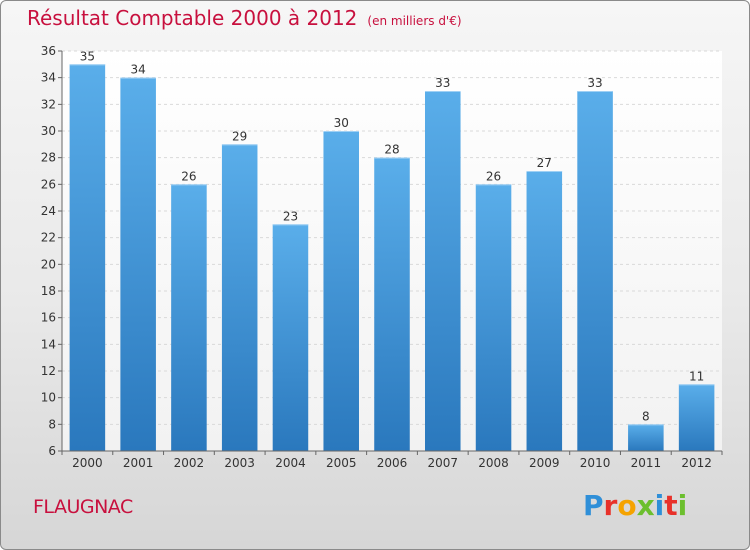 The height and width of the screenshot is (550, 750). What do you see at coordinates (48, 344) in the screenshot?
I see `y-tick-label: 14` at bounding box center [48, 344].